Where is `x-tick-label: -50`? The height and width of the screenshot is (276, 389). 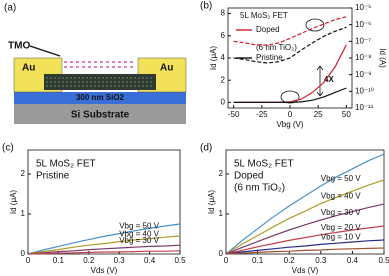 x-tick-label: -50 is located at coordinates (234, 114).